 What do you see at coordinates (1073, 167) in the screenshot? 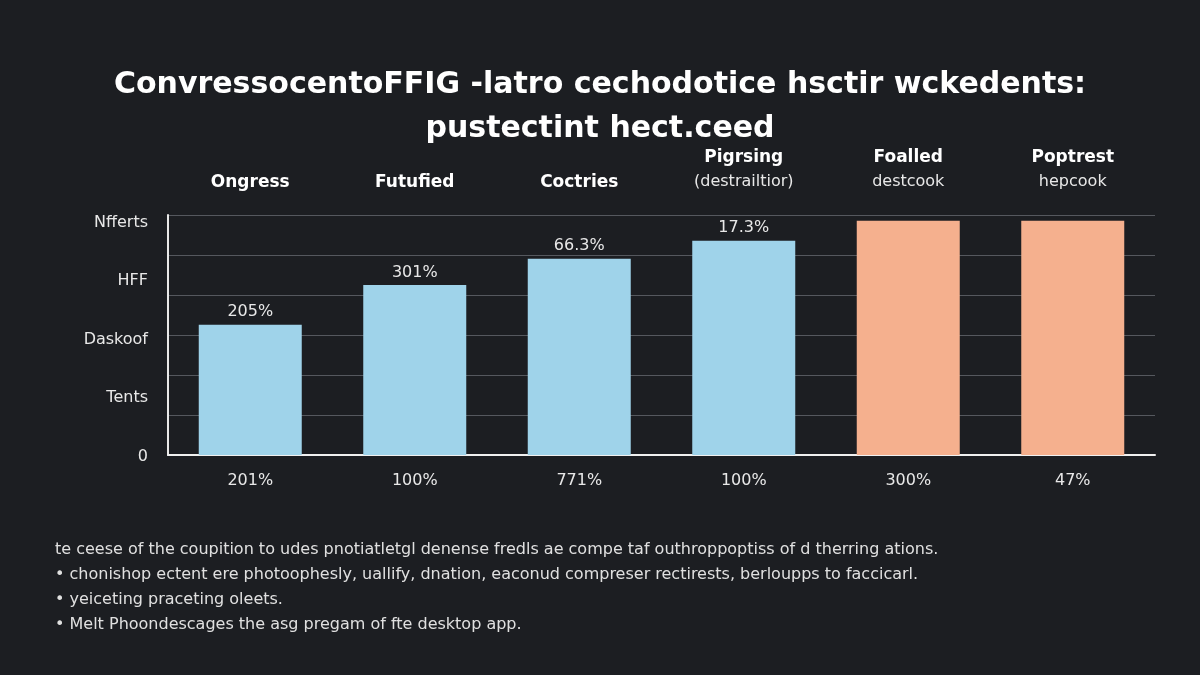
I see `x-tick-label: Poptrest hepcook` at bounding box center [1073, 167].